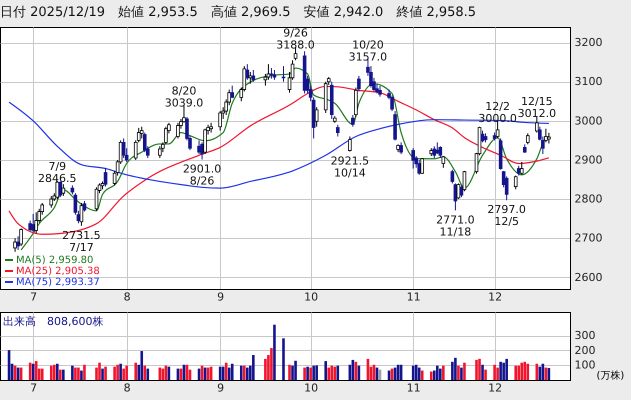 This screenshot has width=631, height=400. I want to click on x-tick-label: 9, so click(220, 388).